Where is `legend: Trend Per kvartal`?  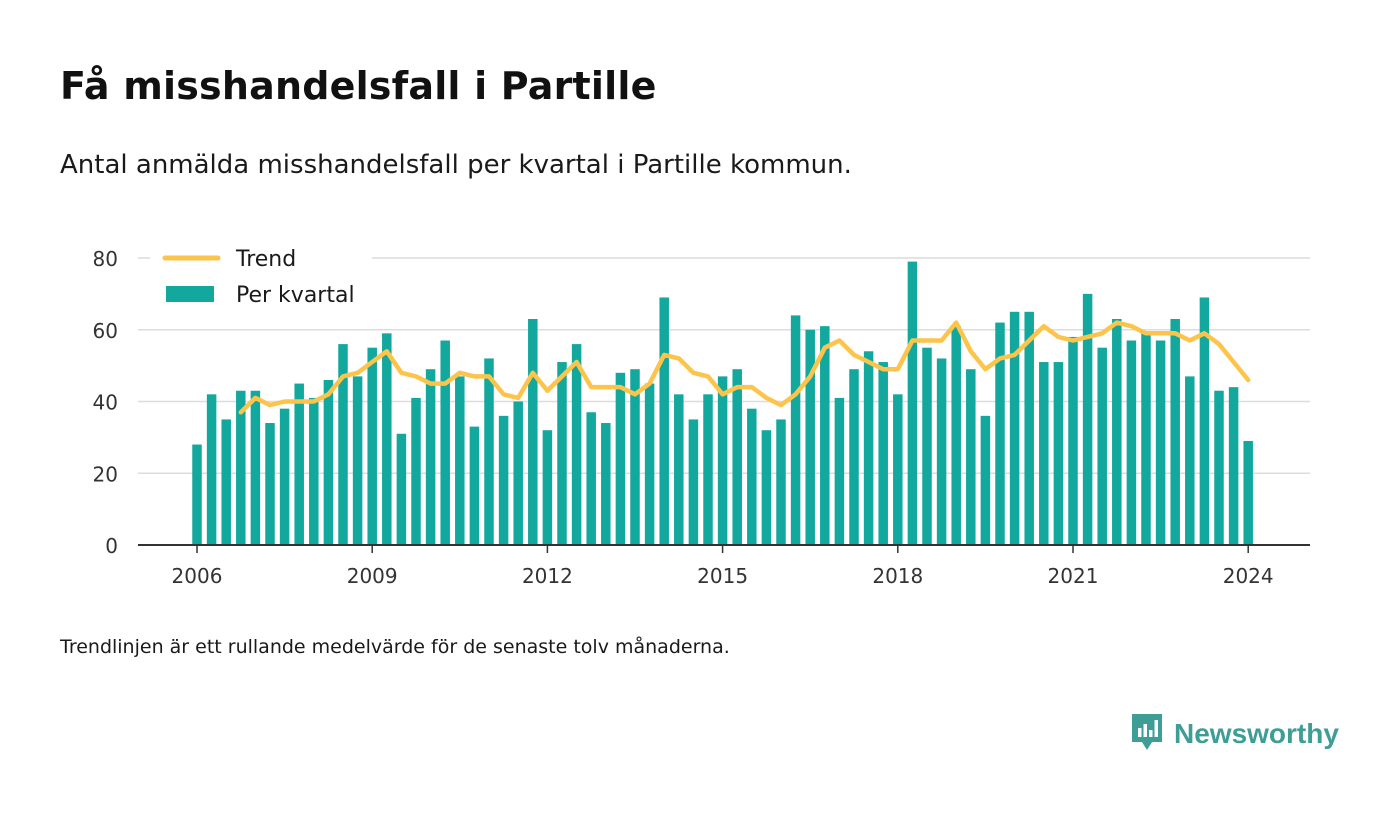
legend: Trend Per kvartal is located at coordinates (261, 278).